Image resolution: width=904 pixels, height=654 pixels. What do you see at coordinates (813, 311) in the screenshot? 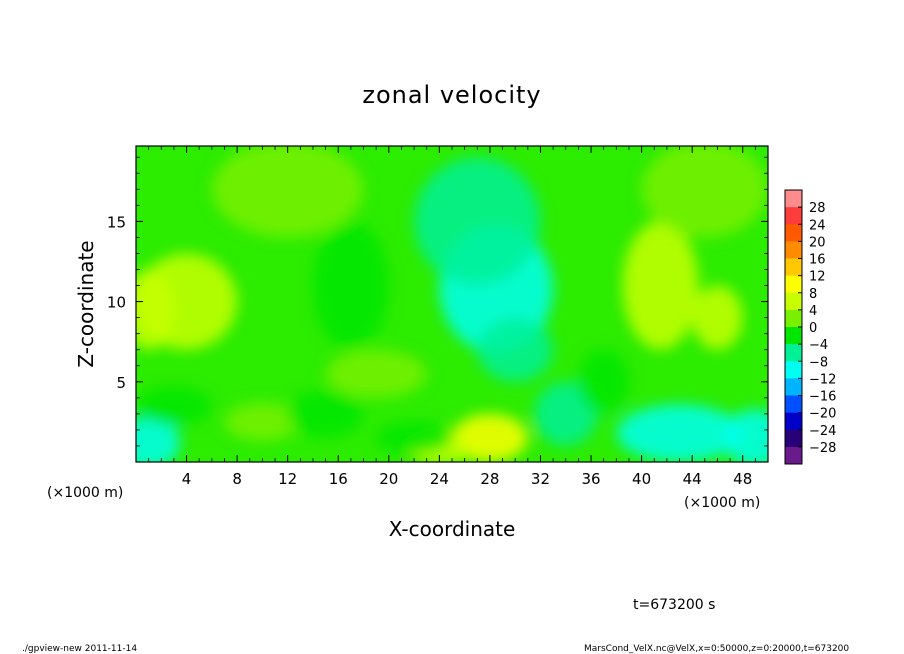
I see `colorbar-label: 4` at bounding box center [813, 311].